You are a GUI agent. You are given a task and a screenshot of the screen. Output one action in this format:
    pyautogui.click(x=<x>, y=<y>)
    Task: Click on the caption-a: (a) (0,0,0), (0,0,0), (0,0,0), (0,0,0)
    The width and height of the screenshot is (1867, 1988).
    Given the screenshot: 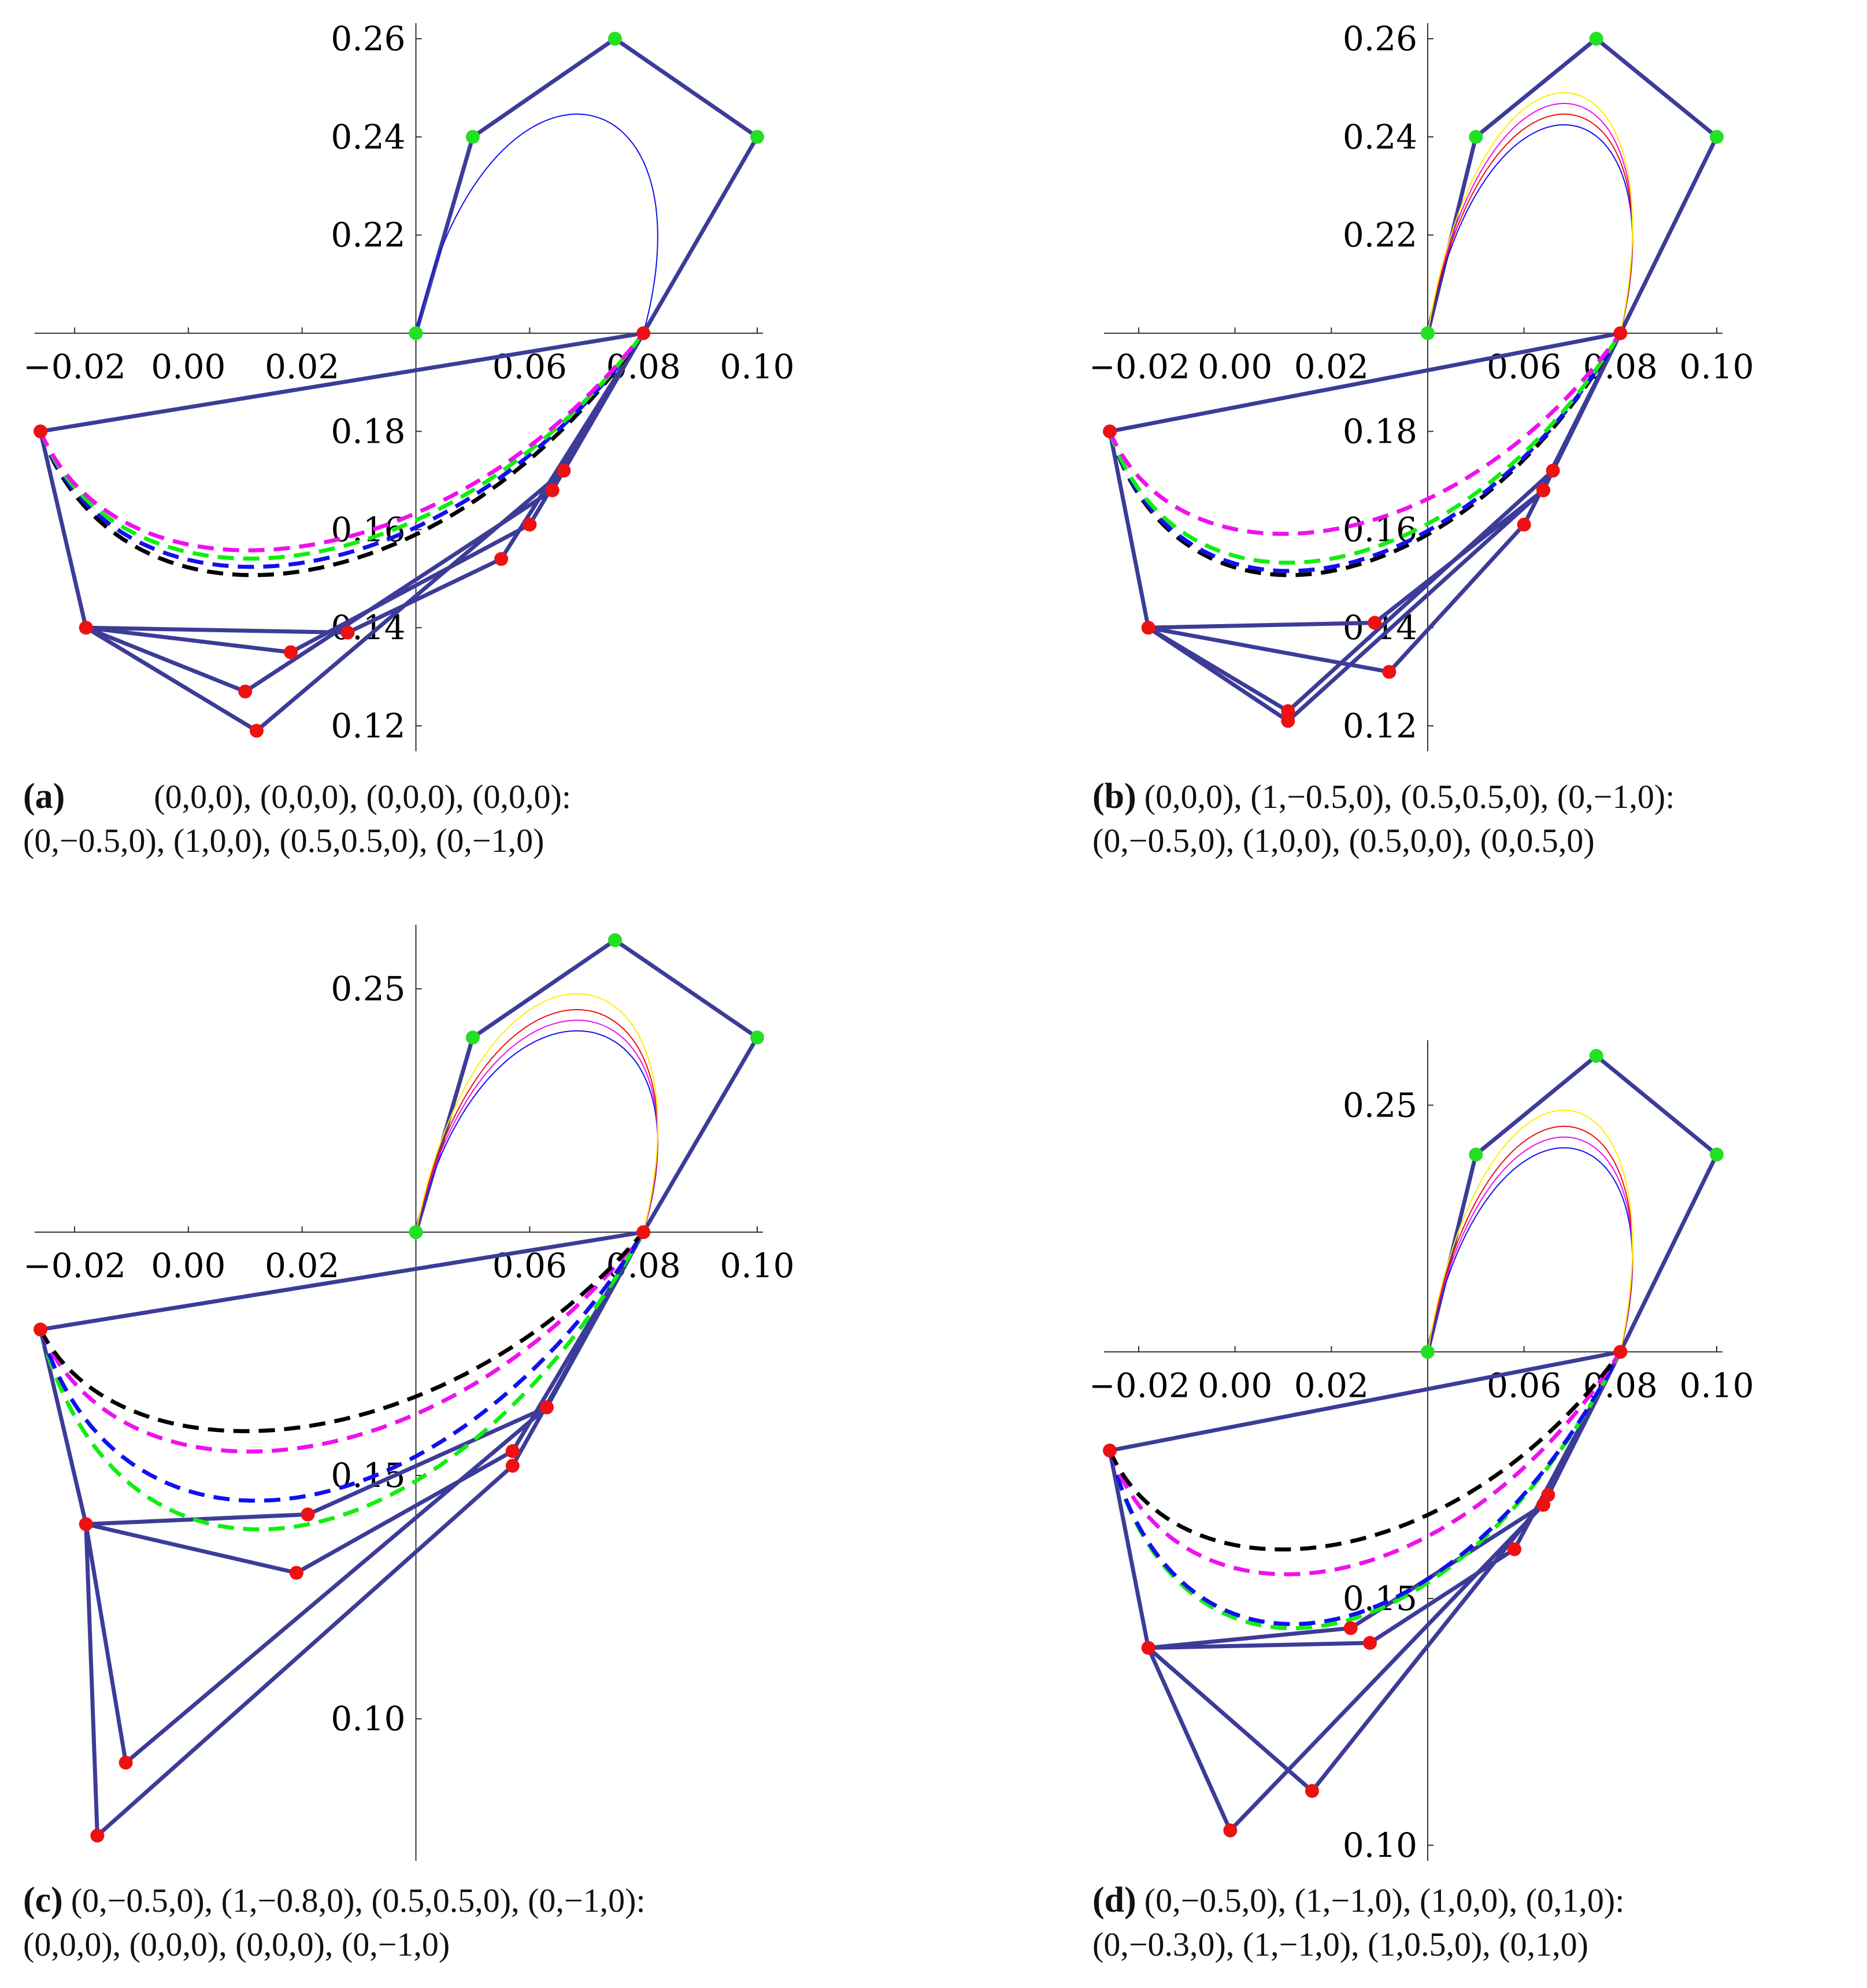 What is the action you would take?
    pyautogui.click(x=297, y=818)
    